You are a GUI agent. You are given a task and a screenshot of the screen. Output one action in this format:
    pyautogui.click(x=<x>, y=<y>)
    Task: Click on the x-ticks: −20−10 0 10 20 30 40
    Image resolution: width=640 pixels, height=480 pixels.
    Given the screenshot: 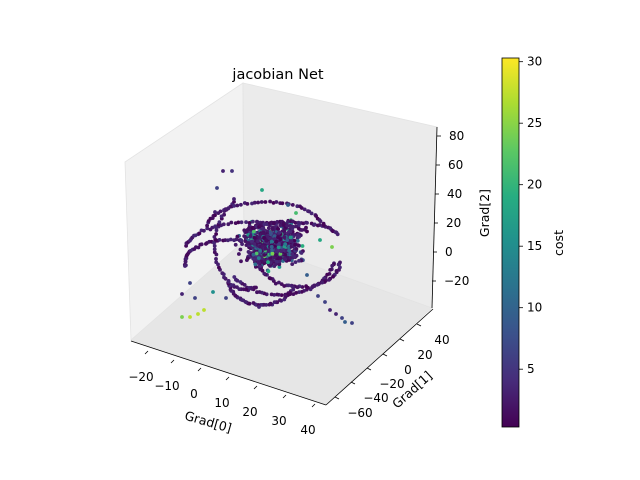 What is the action you would take?
    pyautogui.click(x=222, y=393)
    